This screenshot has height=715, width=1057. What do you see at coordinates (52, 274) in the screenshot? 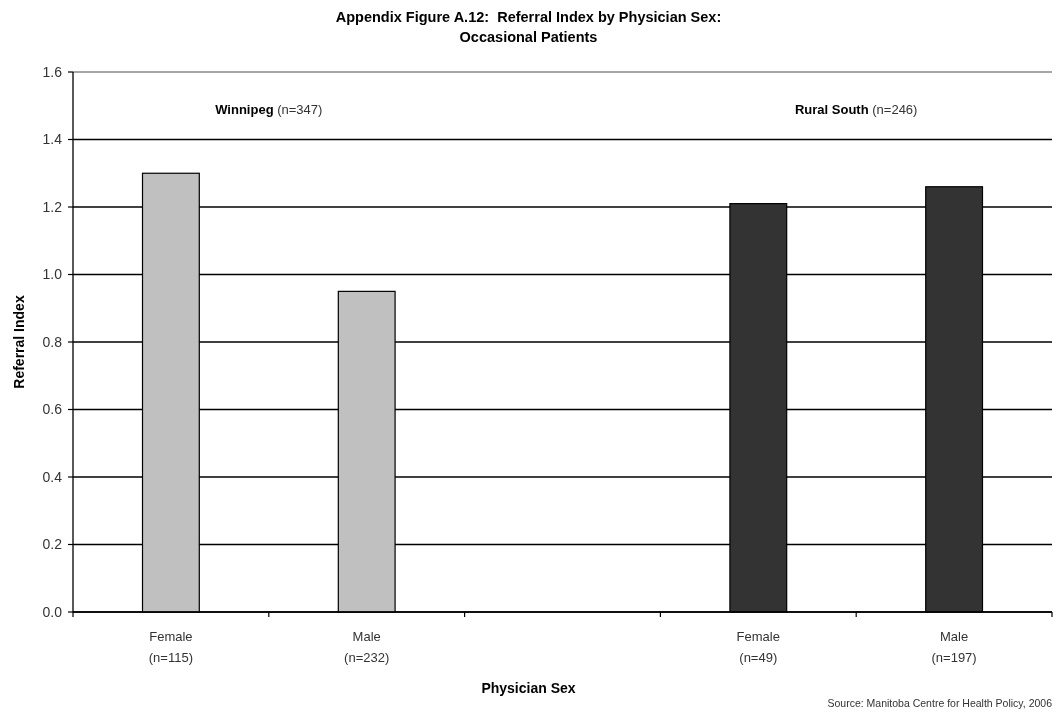
I see `y-tick-label: 1.0` at bounding box center [52, 274].